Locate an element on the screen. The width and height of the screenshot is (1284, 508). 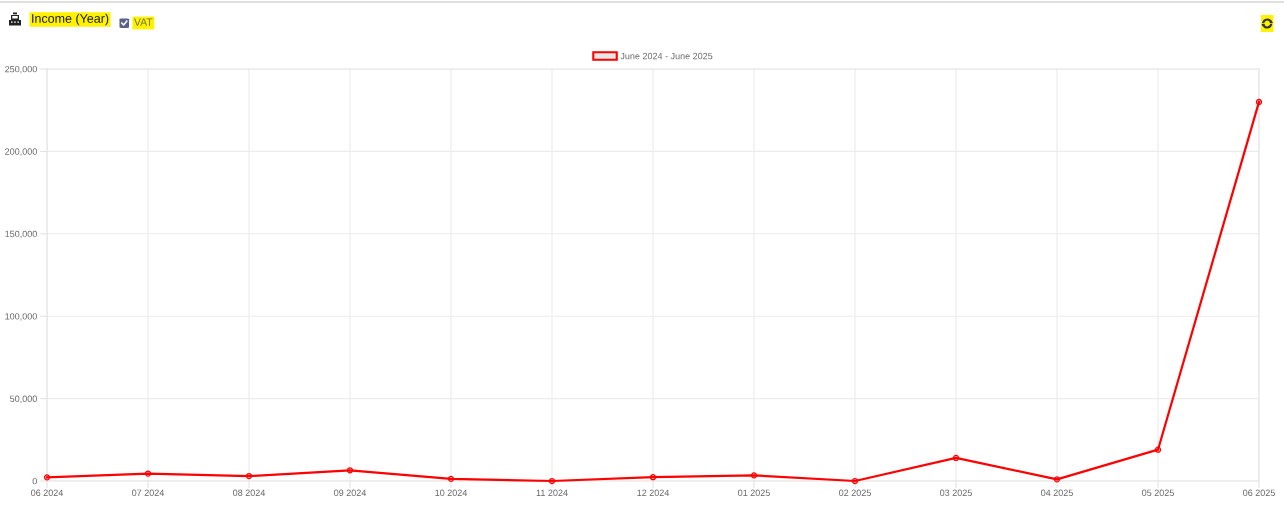
y-tick-label: 50,000 is located at coordinates (23, 399).